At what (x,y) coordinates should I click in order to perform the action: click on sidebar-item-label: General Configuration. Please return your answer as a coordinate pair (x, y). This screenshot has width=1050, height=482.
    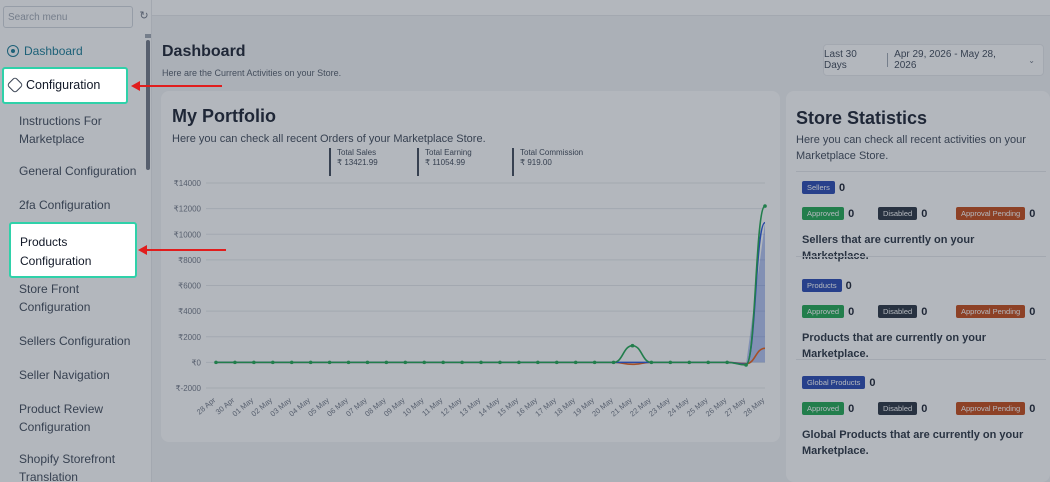
    Looking at the image, I should click on (78, 171).